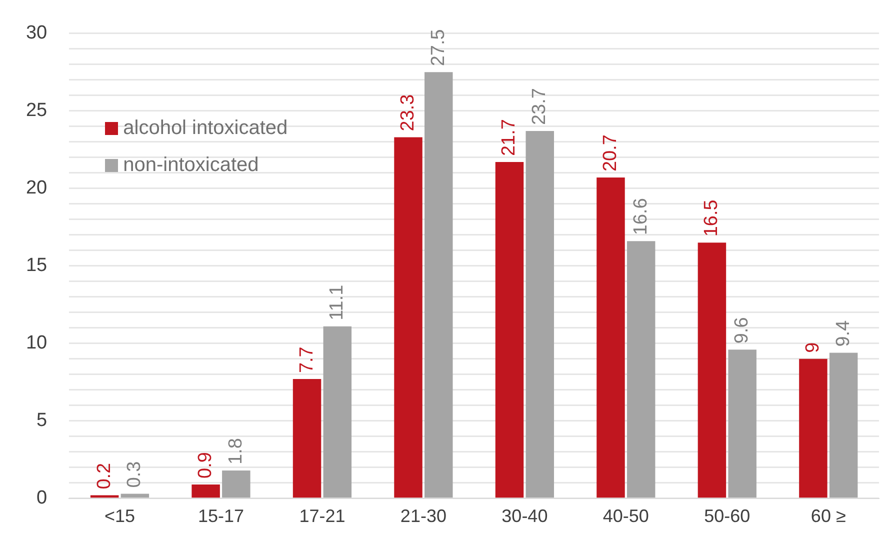  I want to click on data-label: 0.9, so click(205, 465).